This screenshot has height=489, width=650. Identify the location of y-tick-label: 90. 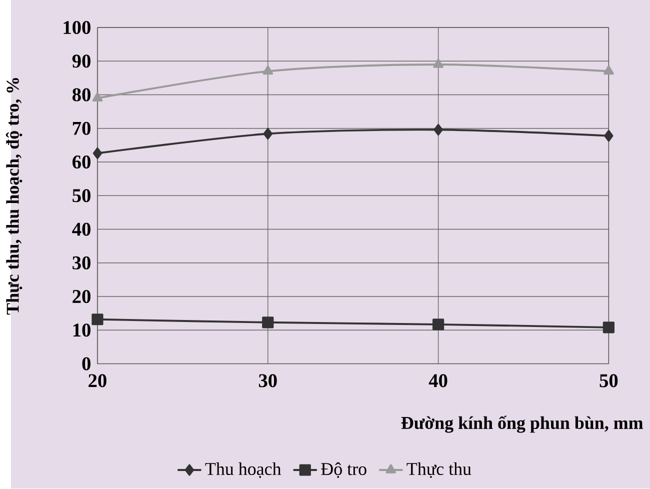
(81, 61).